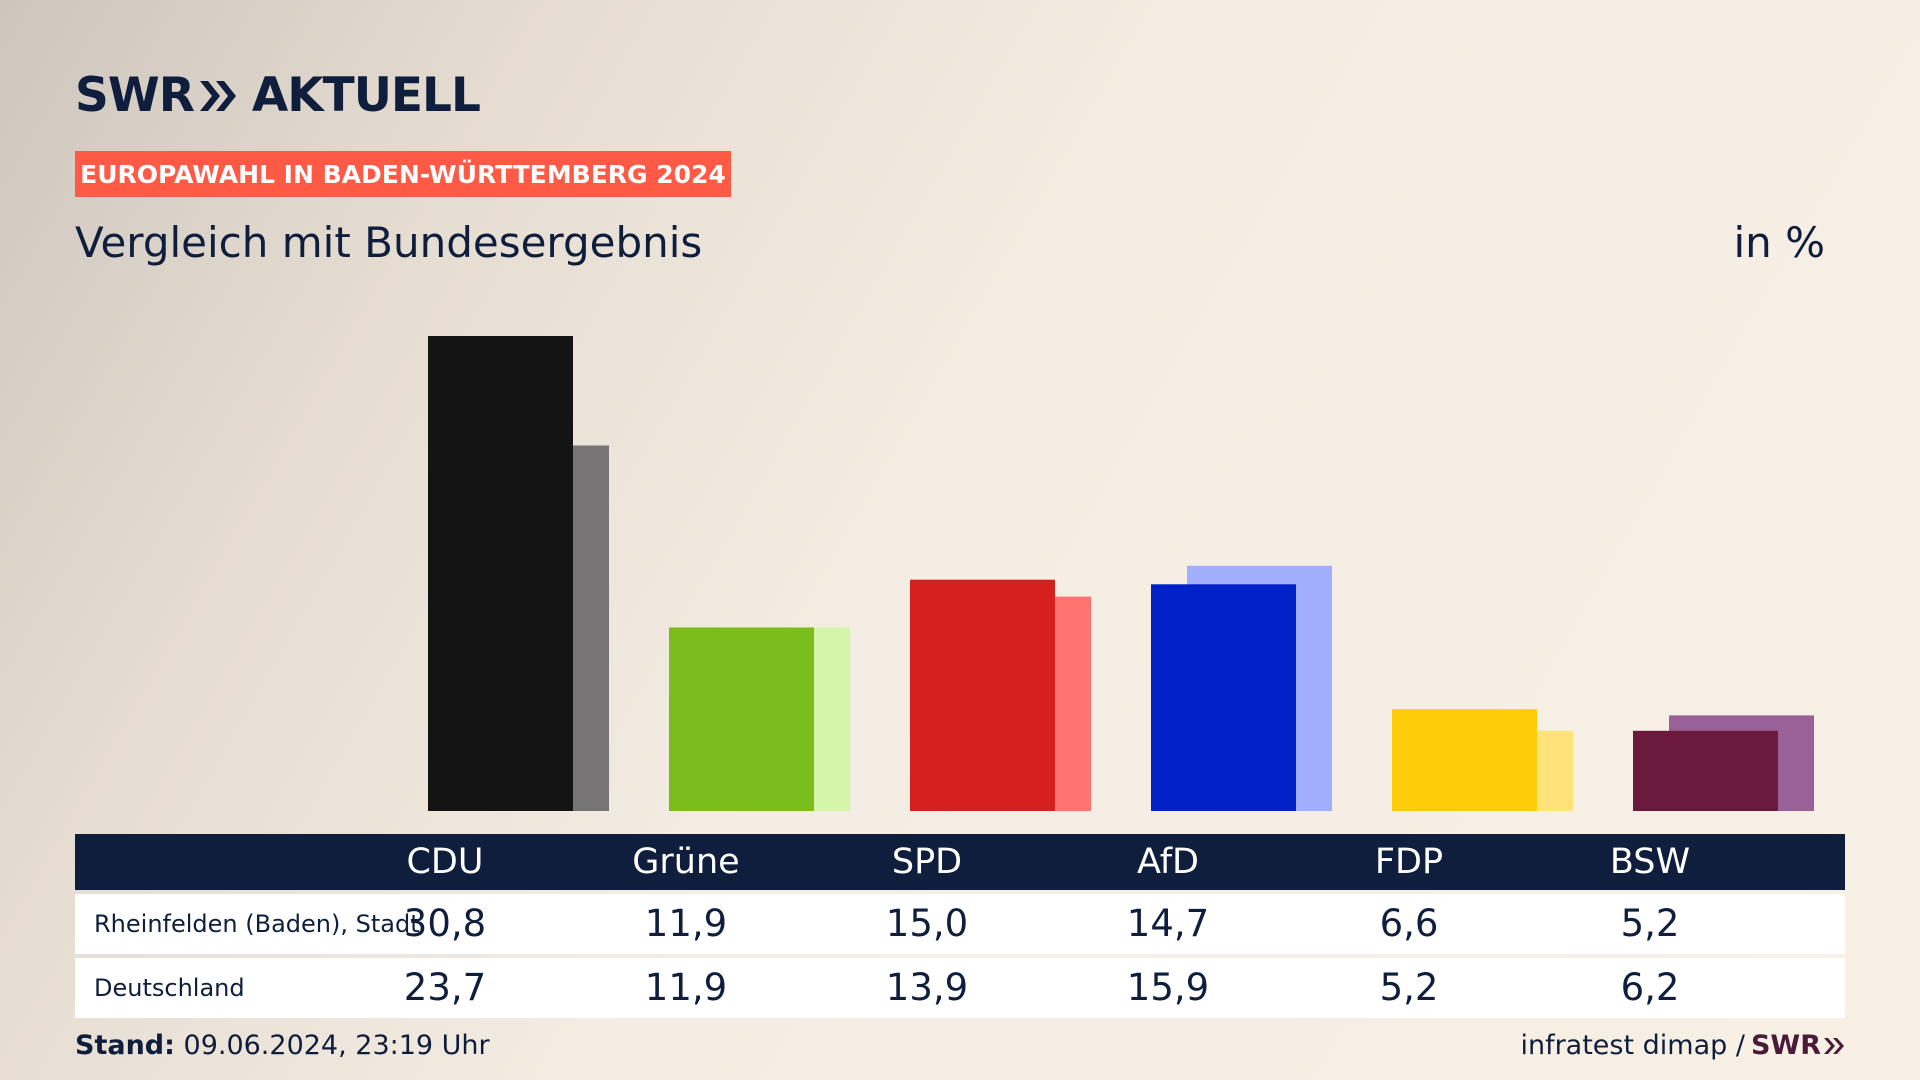 The image size is (1920, 1080). Describe the element at coordinates (125, 1045) in the screenshot. I see `stand-label: Stand:` at that location.